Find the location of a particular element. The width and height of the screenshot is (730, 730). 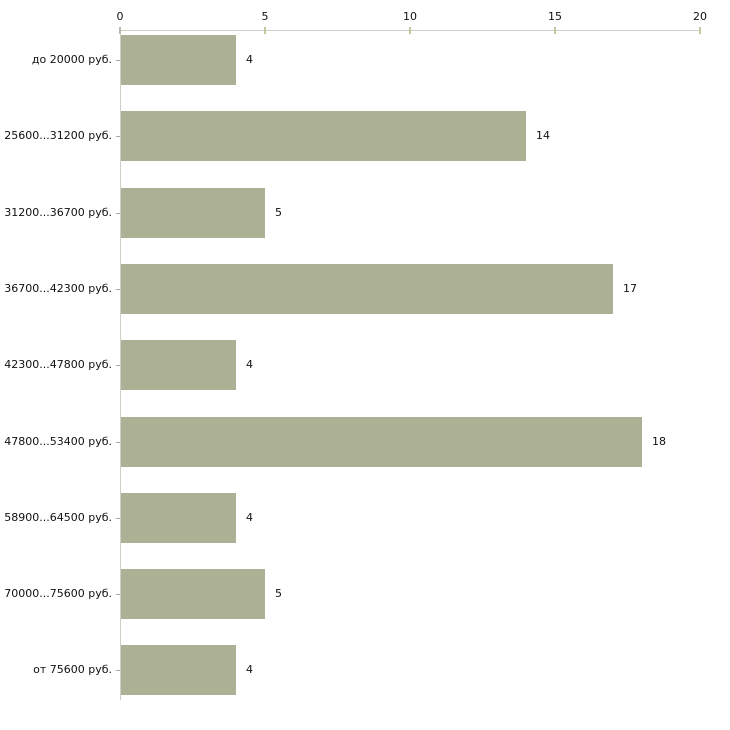

category-label: 58900...64500 руб. is located at coordinates (58, 517).